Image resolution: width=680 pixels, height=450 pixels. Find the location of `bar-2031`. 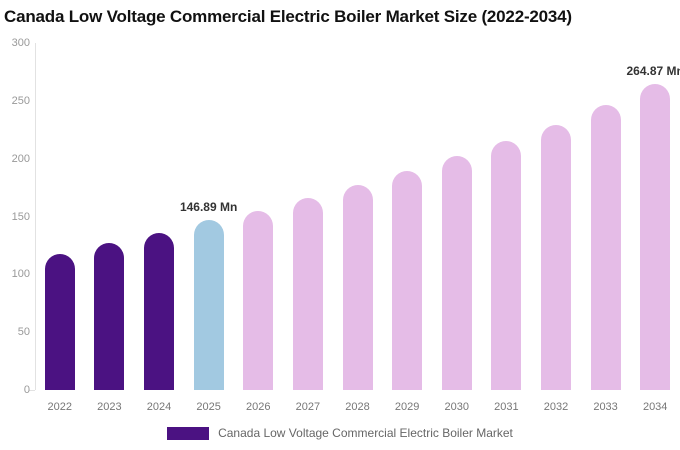

bar-2031 is located at coordinates (506, 265).